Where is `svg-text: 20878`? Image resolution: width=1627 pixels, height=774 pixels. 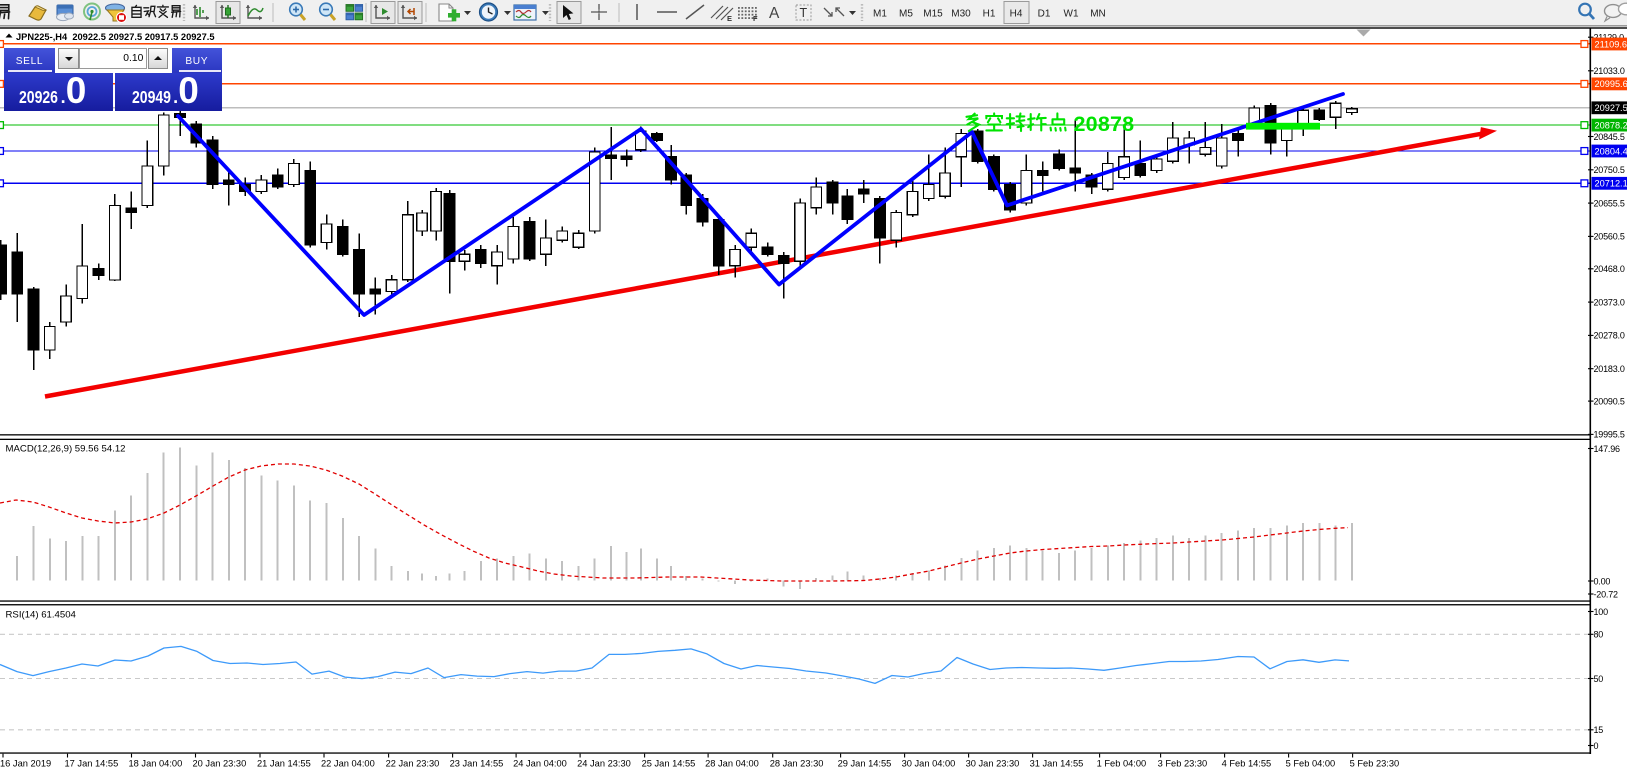 svg-text: 20878 is located at coordinates (1104, 124).